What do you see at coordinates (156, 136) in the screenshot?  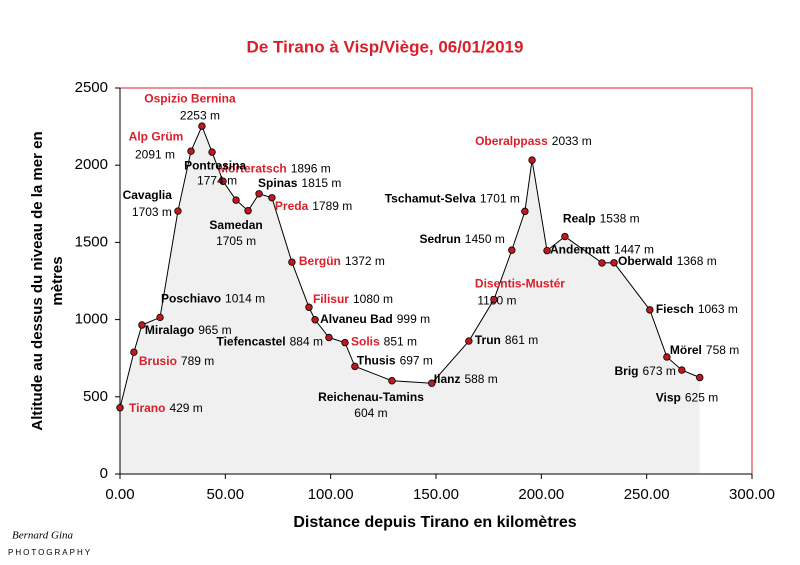 I see `point-name: Alp Grüm` at bounding box center [156, 136].